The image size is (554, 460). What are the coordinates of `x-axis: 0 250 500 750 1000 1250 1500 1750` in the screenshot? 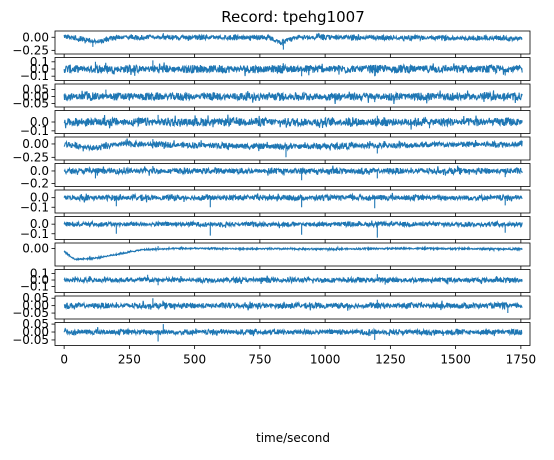 It's located at (298, 360).